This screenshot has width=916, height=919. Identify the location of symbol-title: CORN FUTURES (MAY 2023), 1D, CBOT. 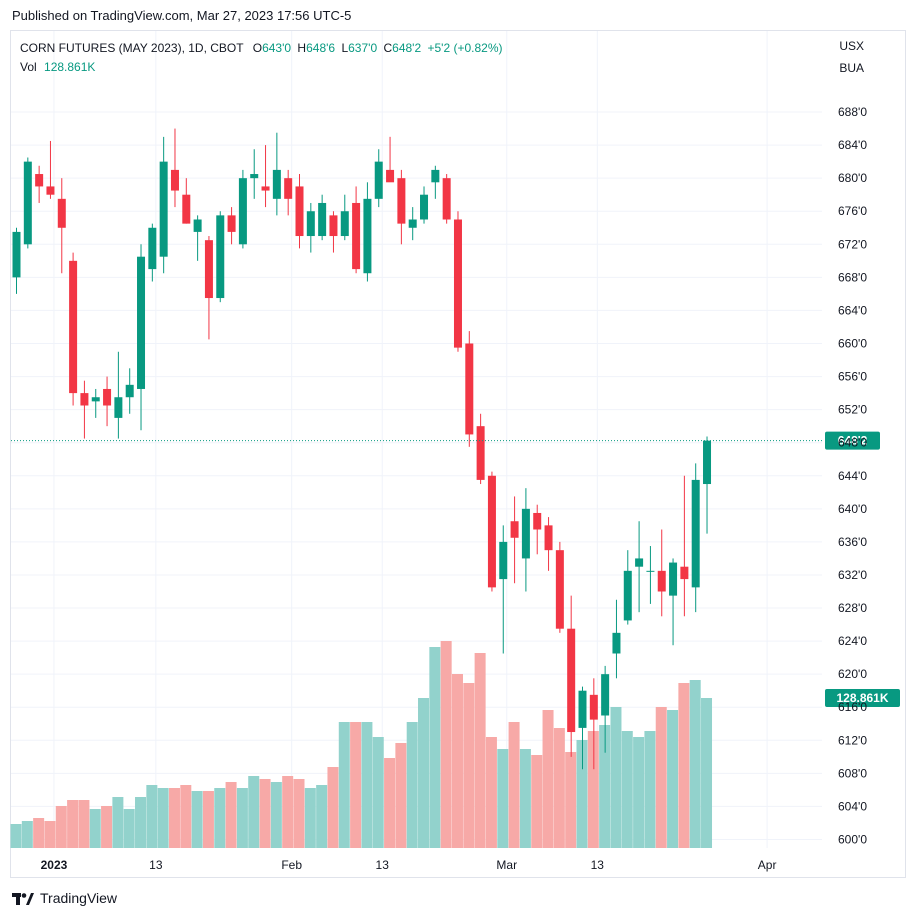
(132, 48).